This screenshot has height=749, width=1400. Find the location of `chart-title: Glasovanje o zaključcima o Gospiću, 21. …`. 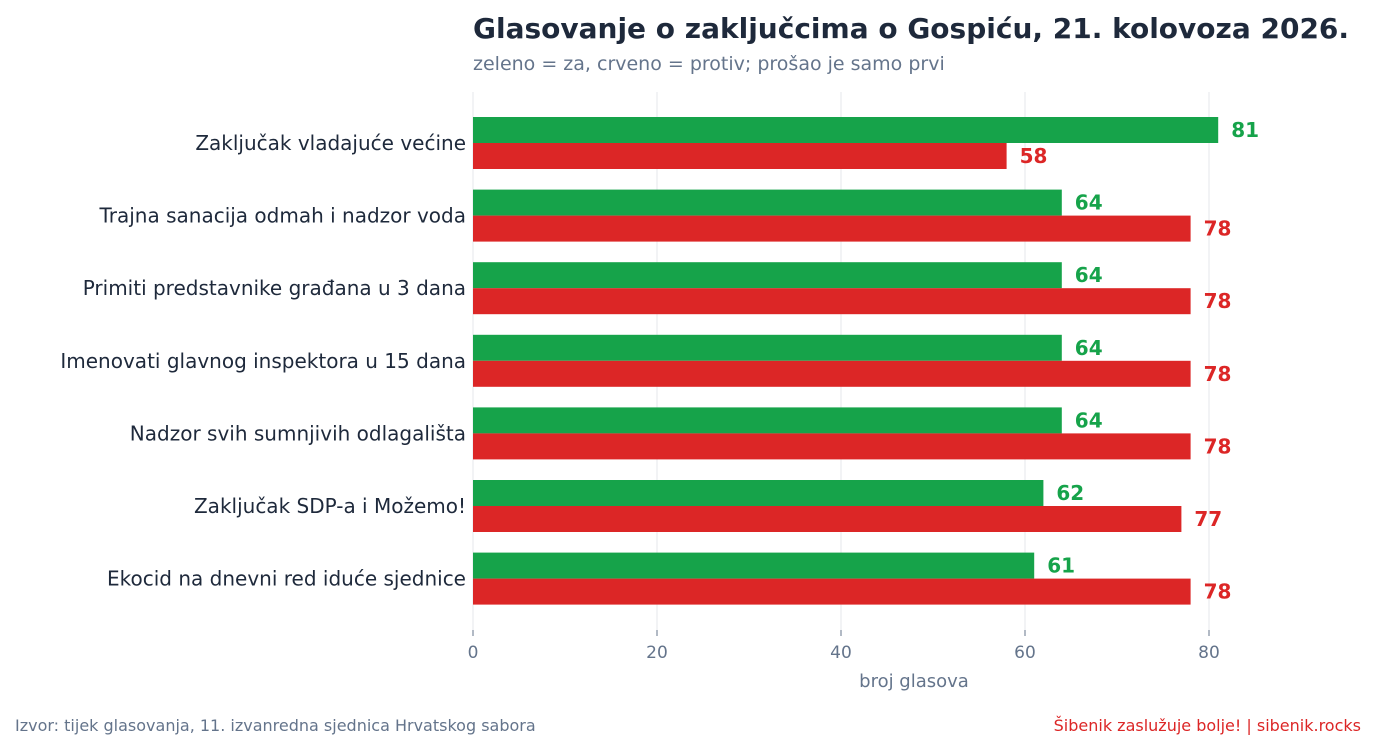

chart-title: Glasovanje o zaključcima o Gospiću, 21. … is located at coordinates (911, 28).